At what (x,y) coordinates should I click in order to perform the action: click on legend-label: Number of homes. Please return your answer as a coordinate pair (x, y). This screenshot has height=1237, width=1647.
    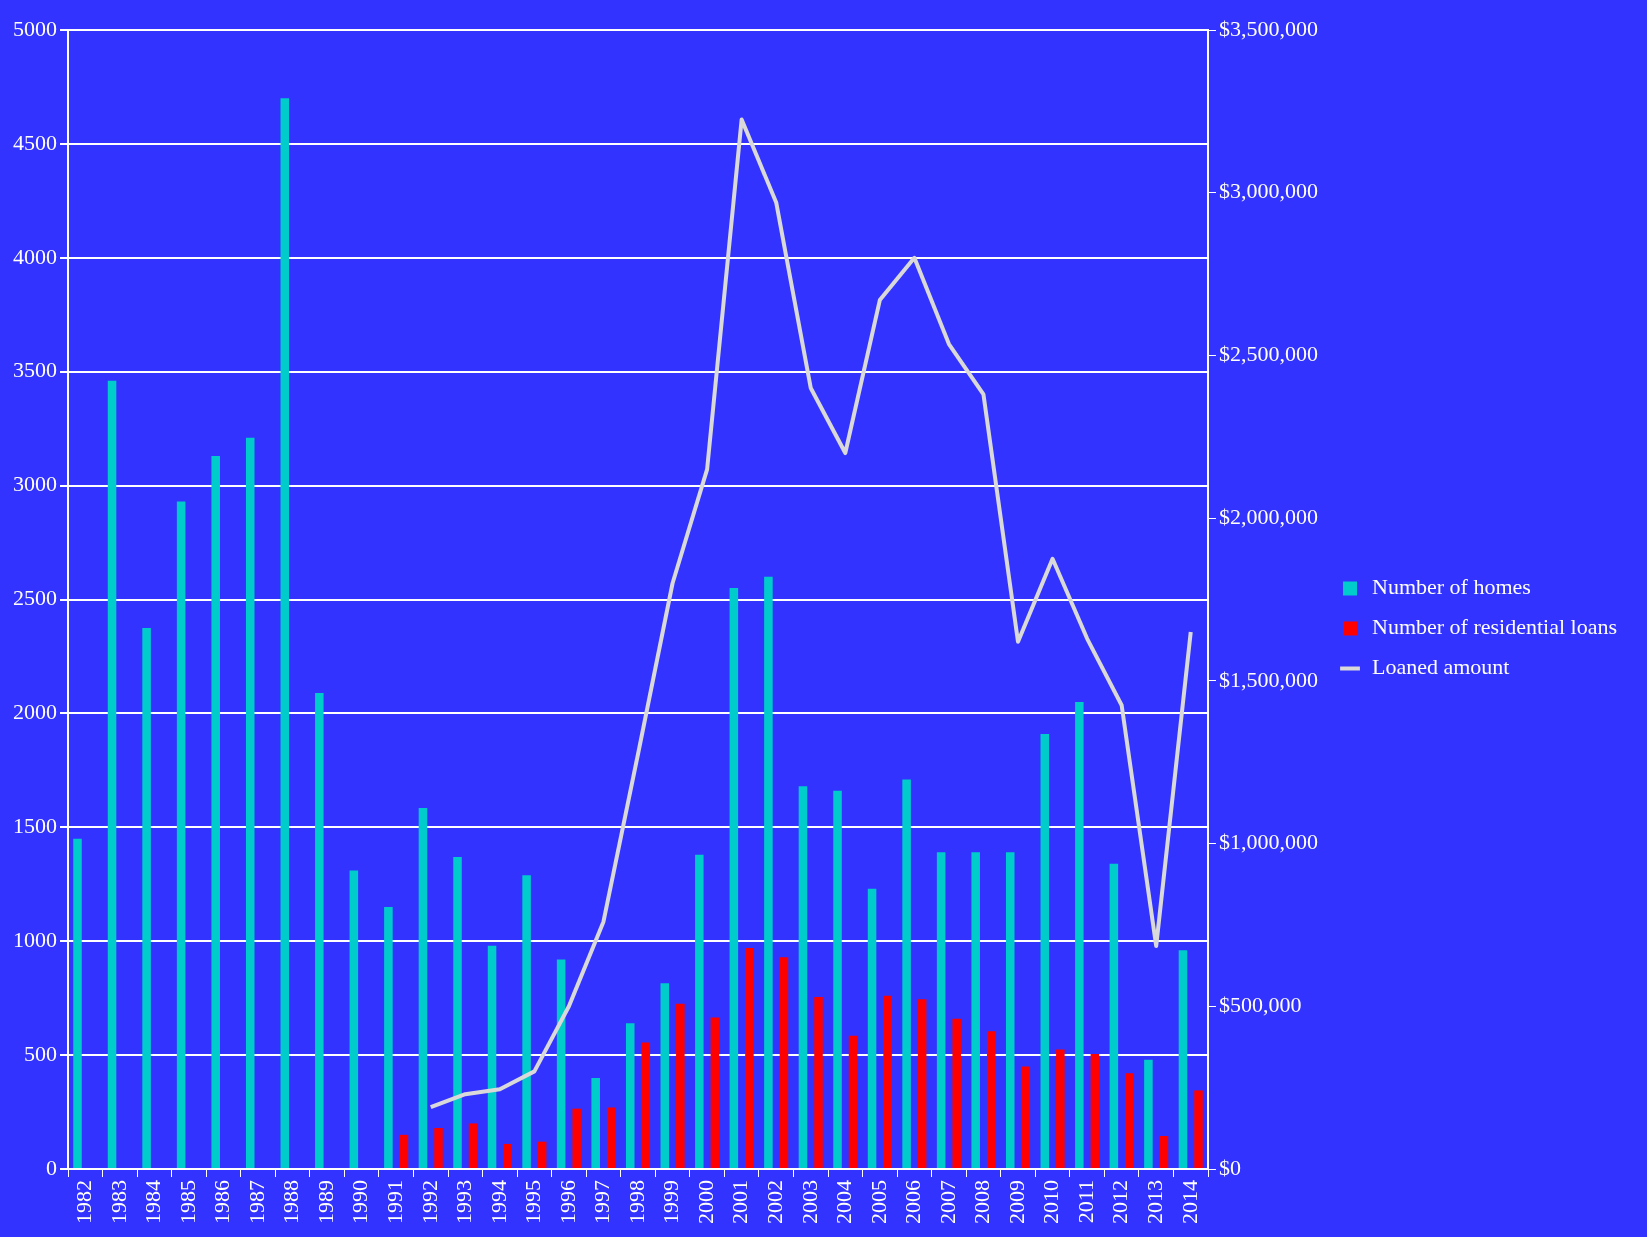
    Looking at the image, I should click on (1451, 587).